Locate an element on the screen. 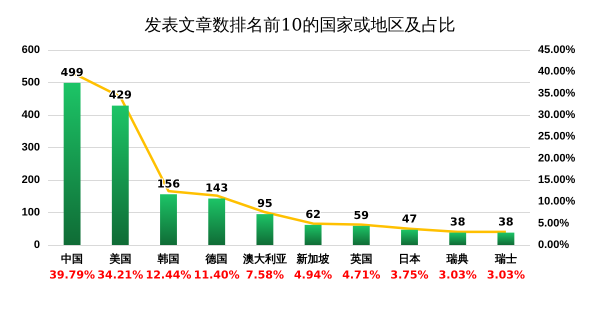 This screenshot has width=600, height=321. data-label: 62 is located at coordinates (313, 214).